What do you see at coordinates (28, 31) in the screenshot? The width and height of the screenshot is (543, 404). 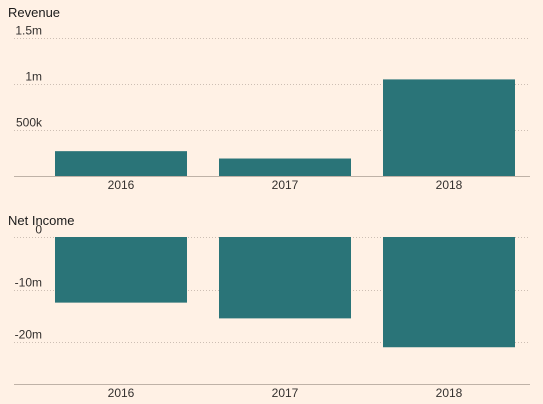 I see `revenue-y-tick-label: 1.5m` at bounding box center [28, 31].